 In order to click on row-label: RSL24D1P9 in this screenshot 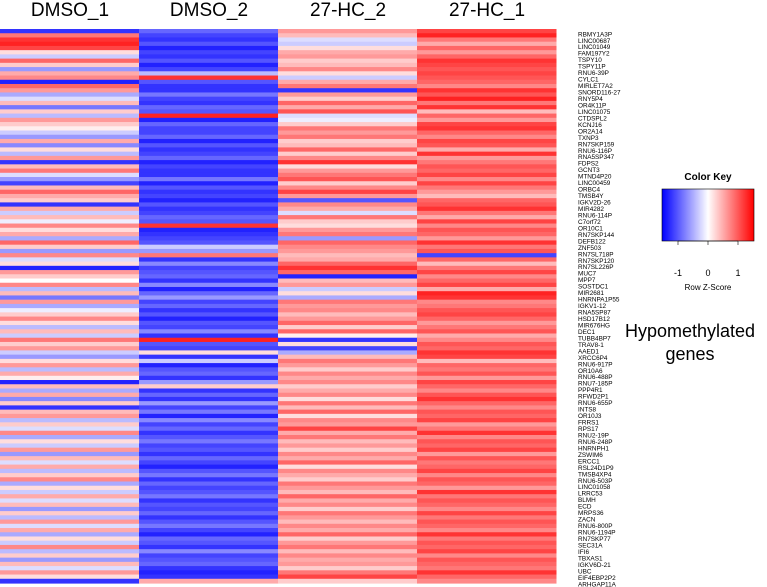, I will do `click(596, 468)`.